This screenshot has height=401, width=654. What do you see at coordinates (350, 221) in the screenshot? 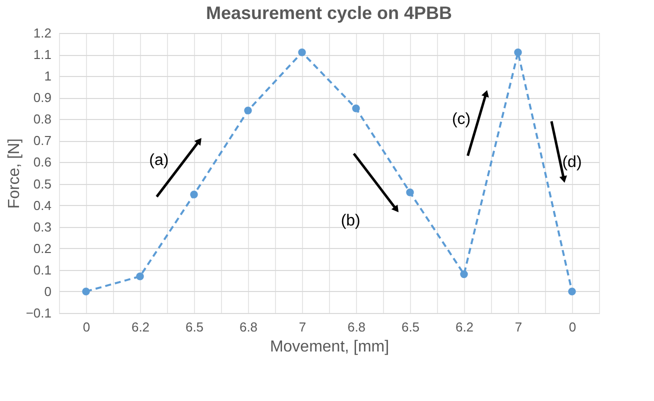
I see `annotation: (b)` at bounding box center [350, 221].